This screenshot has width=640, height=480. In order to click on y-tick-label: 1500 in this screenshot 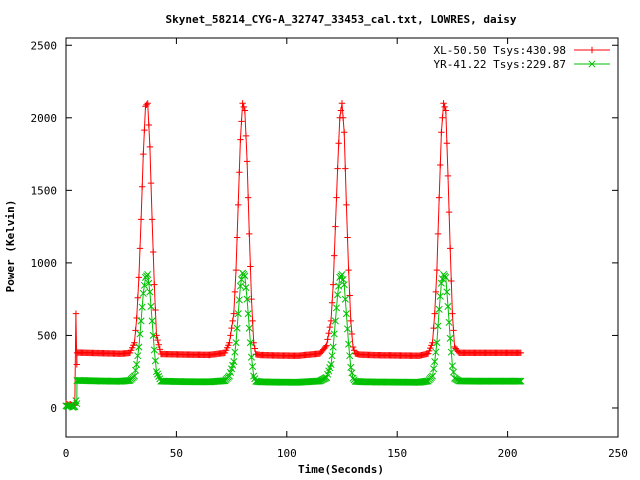, I will do `click(44, 190)`.